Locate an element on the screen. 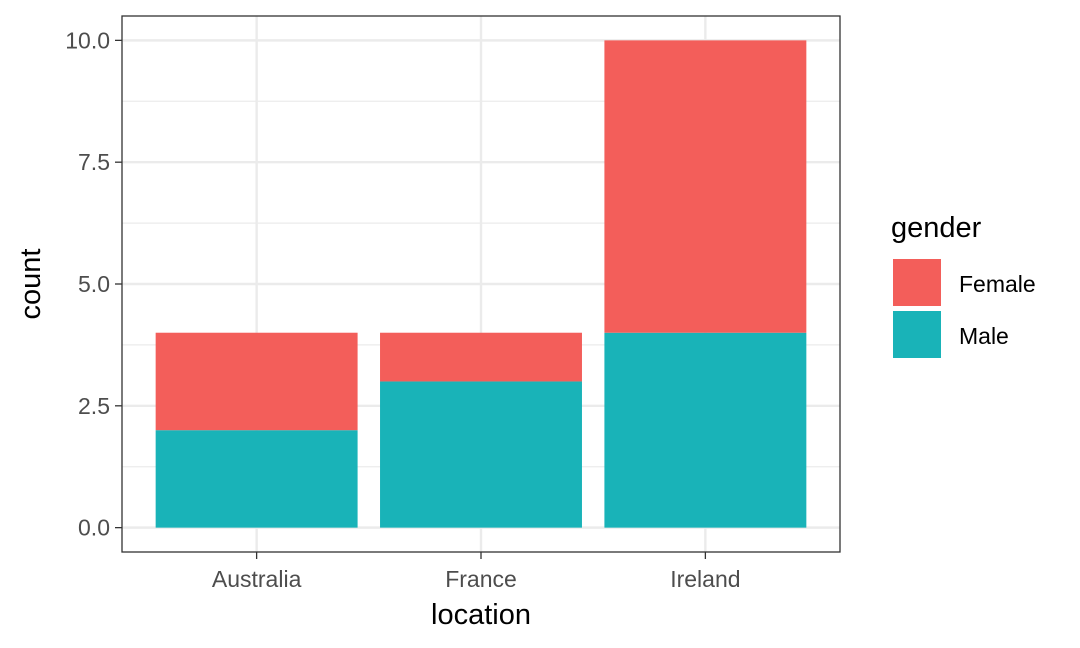 This screenshot has height=648, width=1080. legend-title: gender is located at coordinates (936, 228).